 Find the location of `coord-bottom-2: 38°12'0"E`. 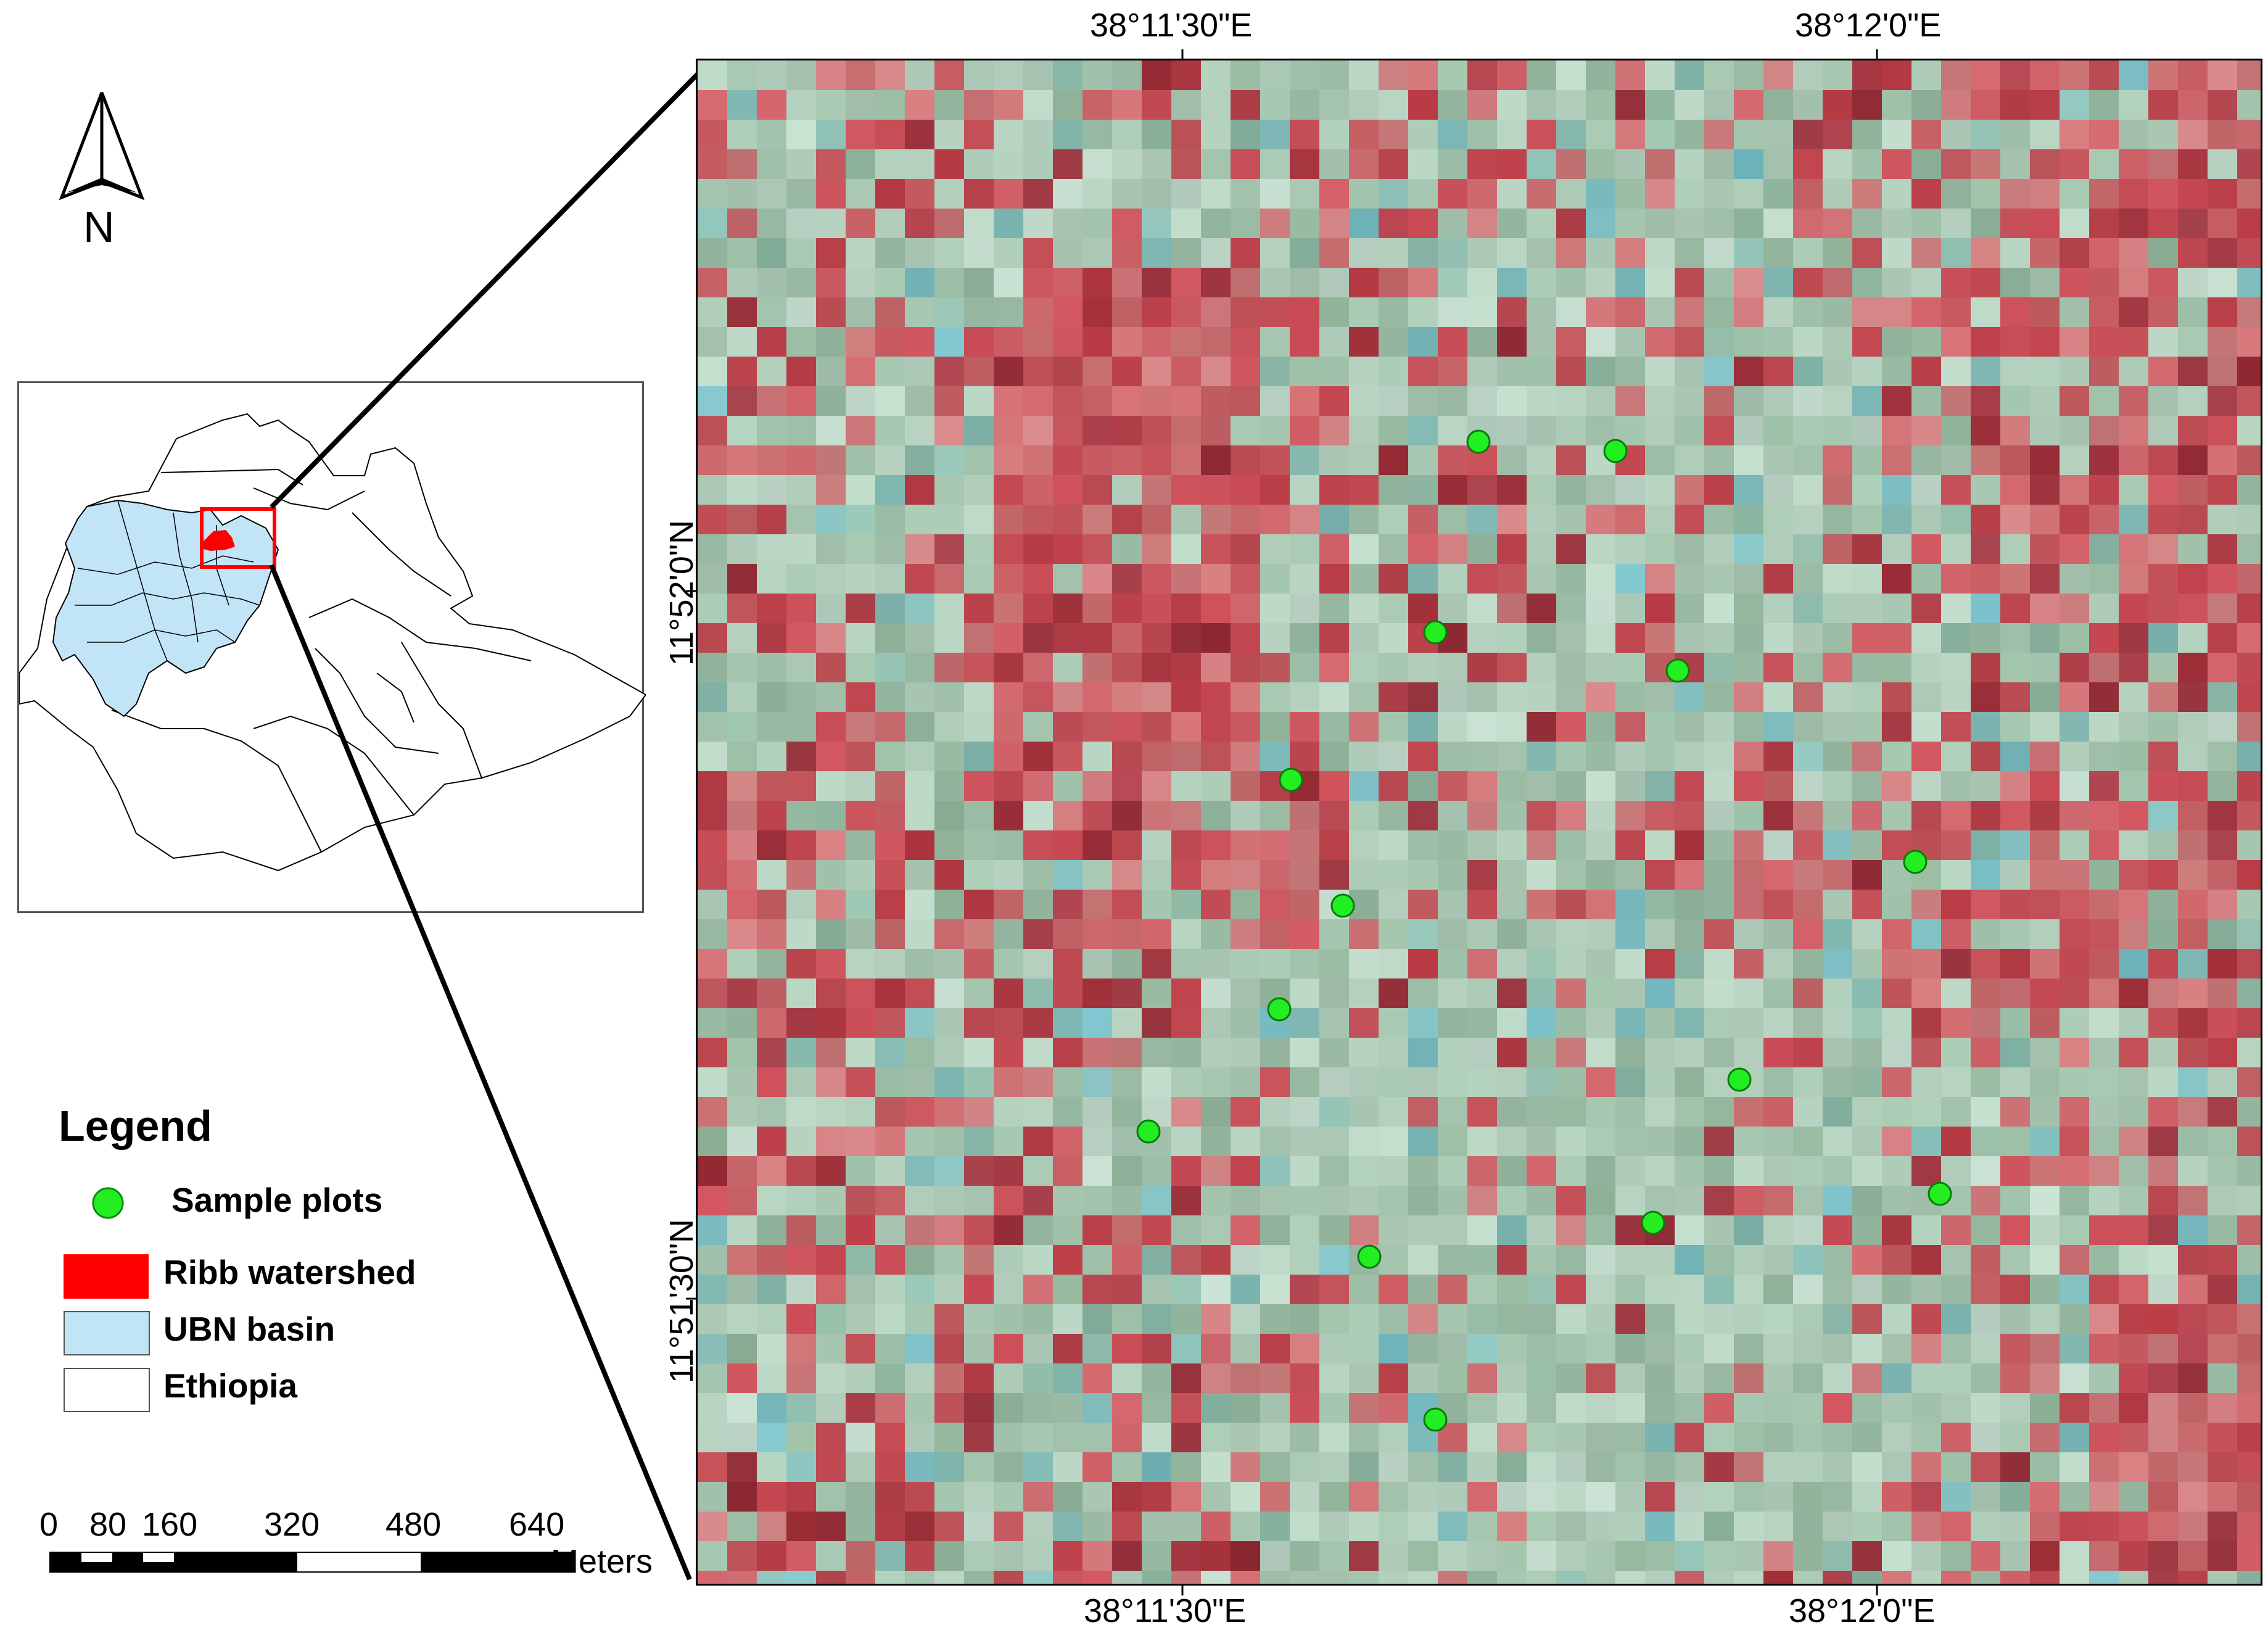

coord-bottom-2: 38°12'0"E is located at coordinates (1863, 1610).